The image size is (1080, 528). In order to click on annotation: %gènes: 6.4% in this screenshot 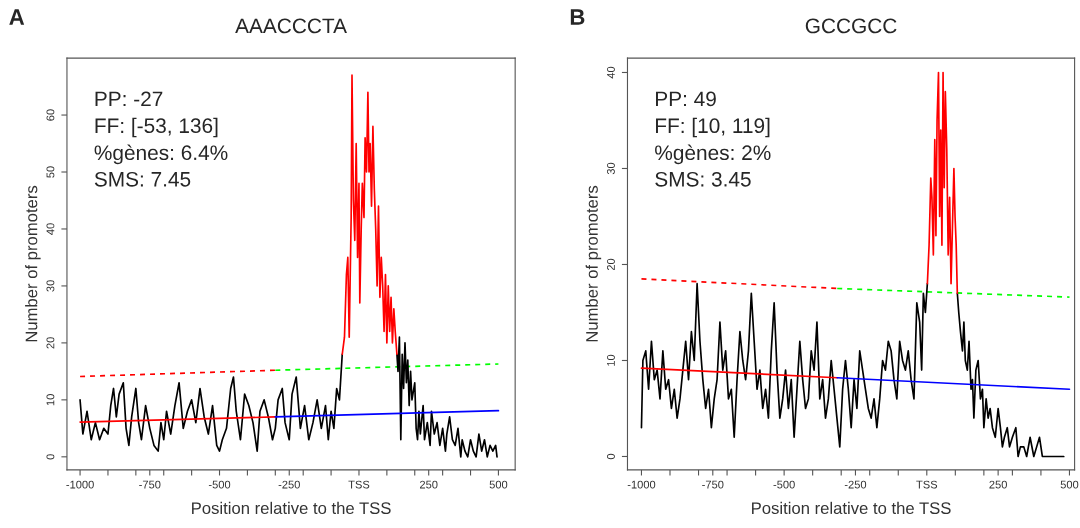, I will do `click(161, 154)`.